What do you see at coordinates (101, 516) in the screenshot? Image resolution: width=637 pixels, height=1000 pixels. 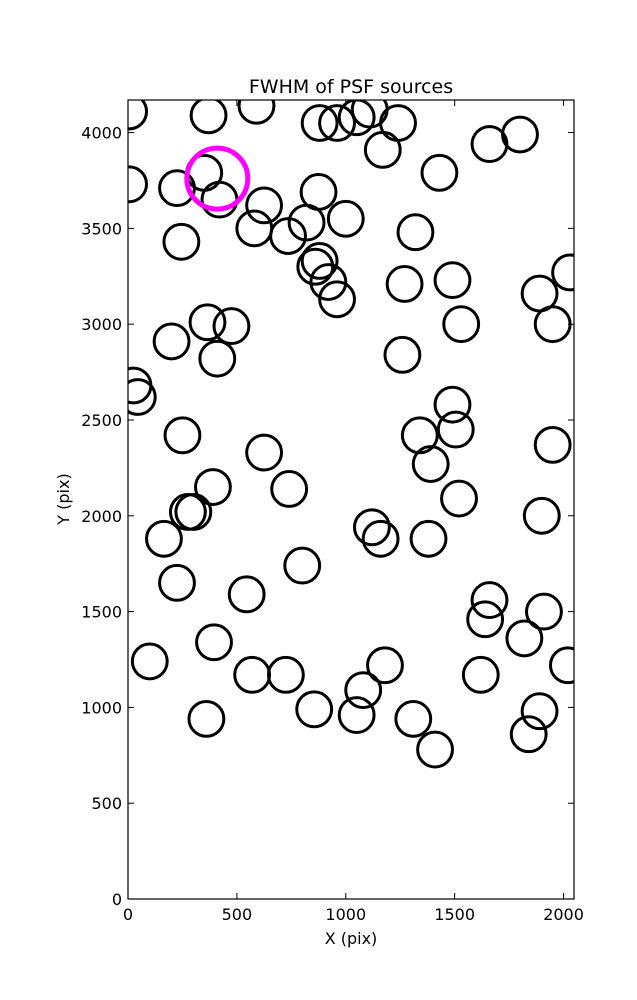 I see `y-tick-label: 2000` at bounding box center [101, 516].